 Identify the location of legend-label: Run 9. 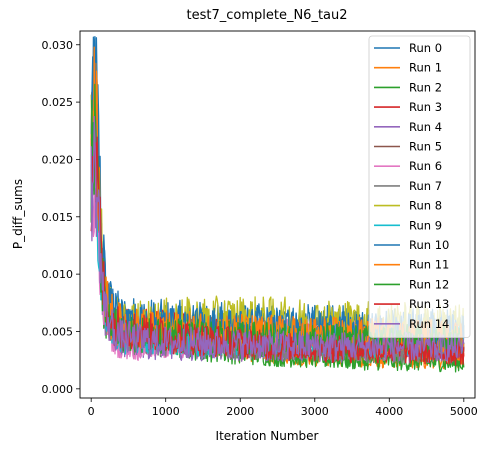
(425, 225).